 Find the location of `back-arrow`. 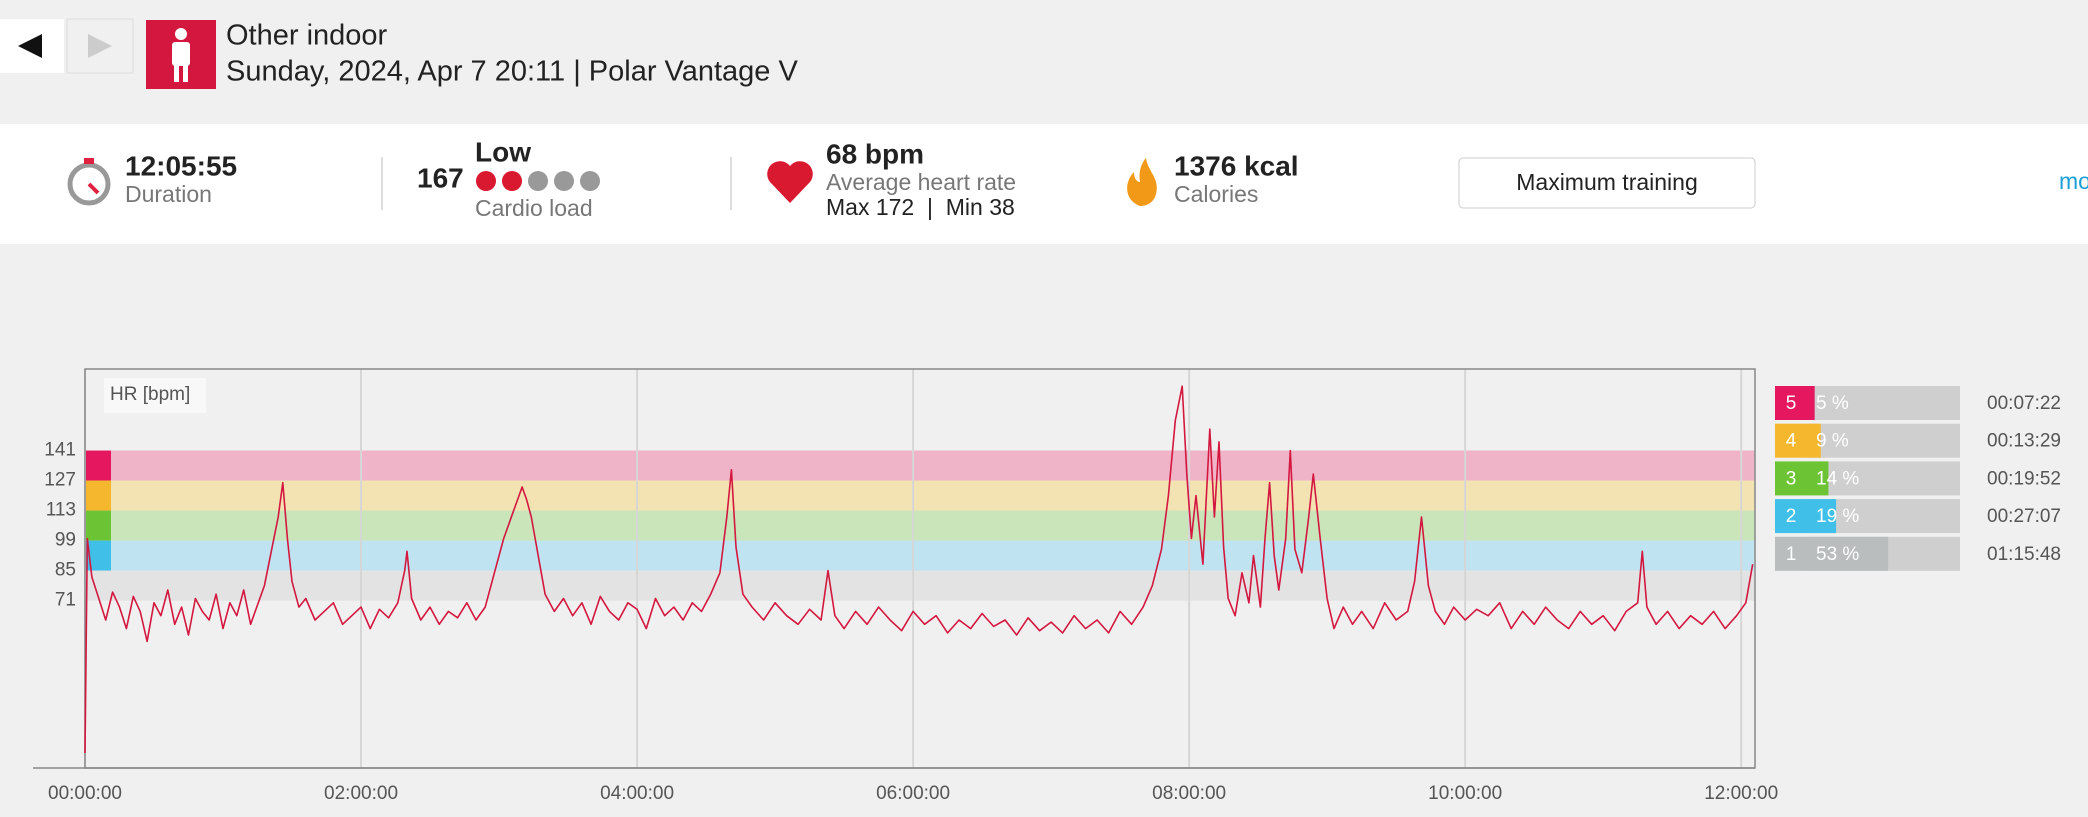

back-arrow is located at coordinates (30, 46).